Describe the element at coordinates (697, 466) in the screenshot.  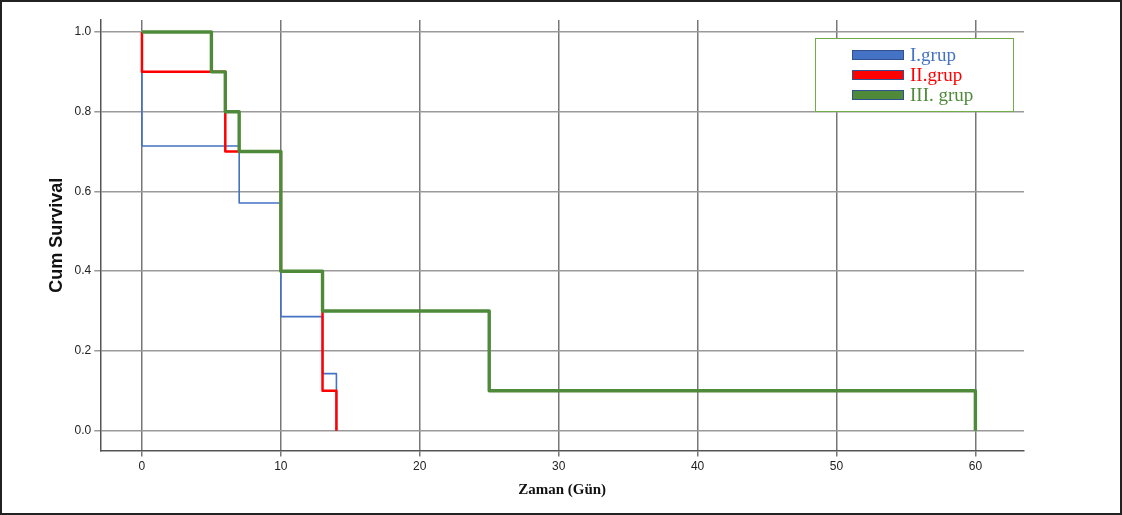
I see `x-tick-label: 40` at that location.